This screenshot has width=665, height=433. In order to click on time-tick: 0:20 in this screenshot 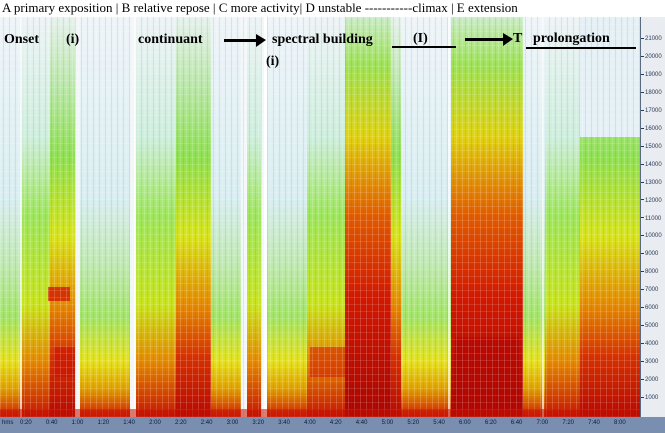, I will do `click(26, 423)`.